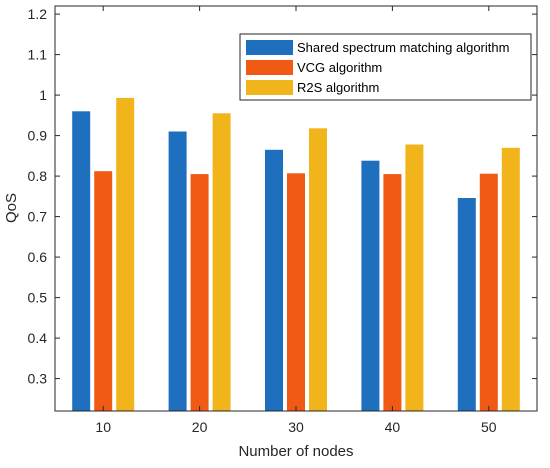 This screenshot has width=550, height=468. What do you see at coordinates (11, 208) in the screenshot?
I see `y-axis-label: QoS` at bounding box center [11, 208].